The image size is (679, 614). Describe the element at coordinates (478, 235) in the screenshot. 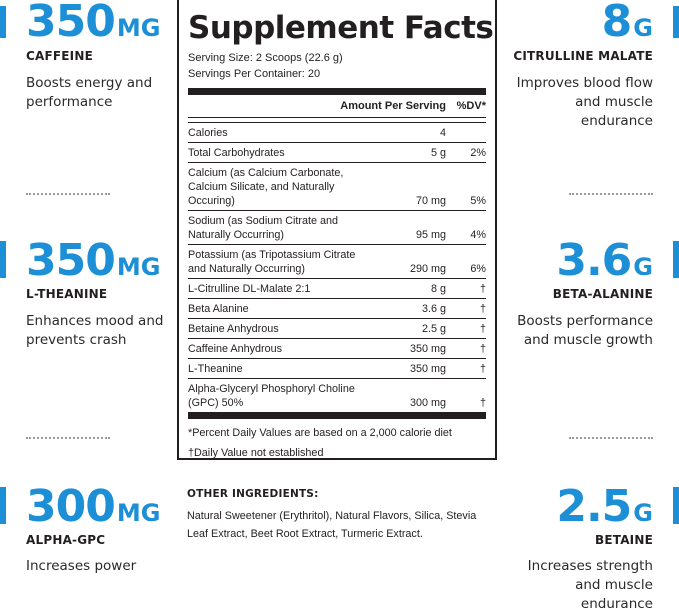

I see `facts-row-dv: 4%` at that location.